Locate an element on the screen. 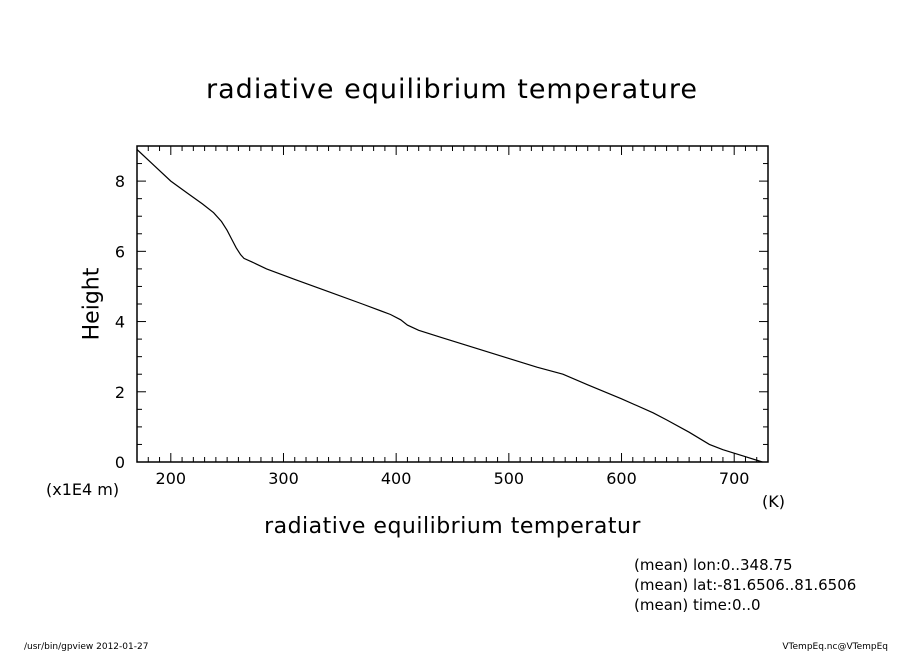 The height and width of the screenshot is (654, 904). x-tick-label: 200 is located at coordinates (171, 478).